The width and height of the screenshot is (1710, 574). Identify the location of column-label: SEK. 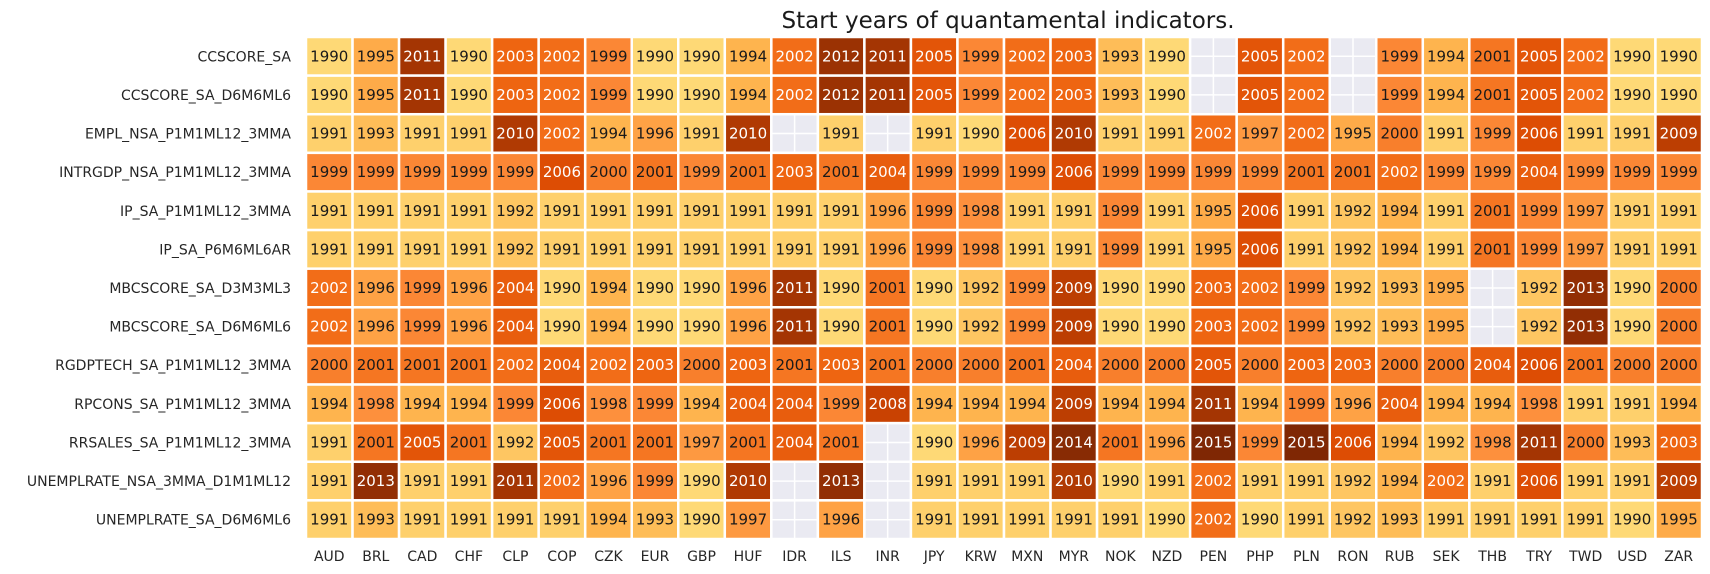
(1447, 557).